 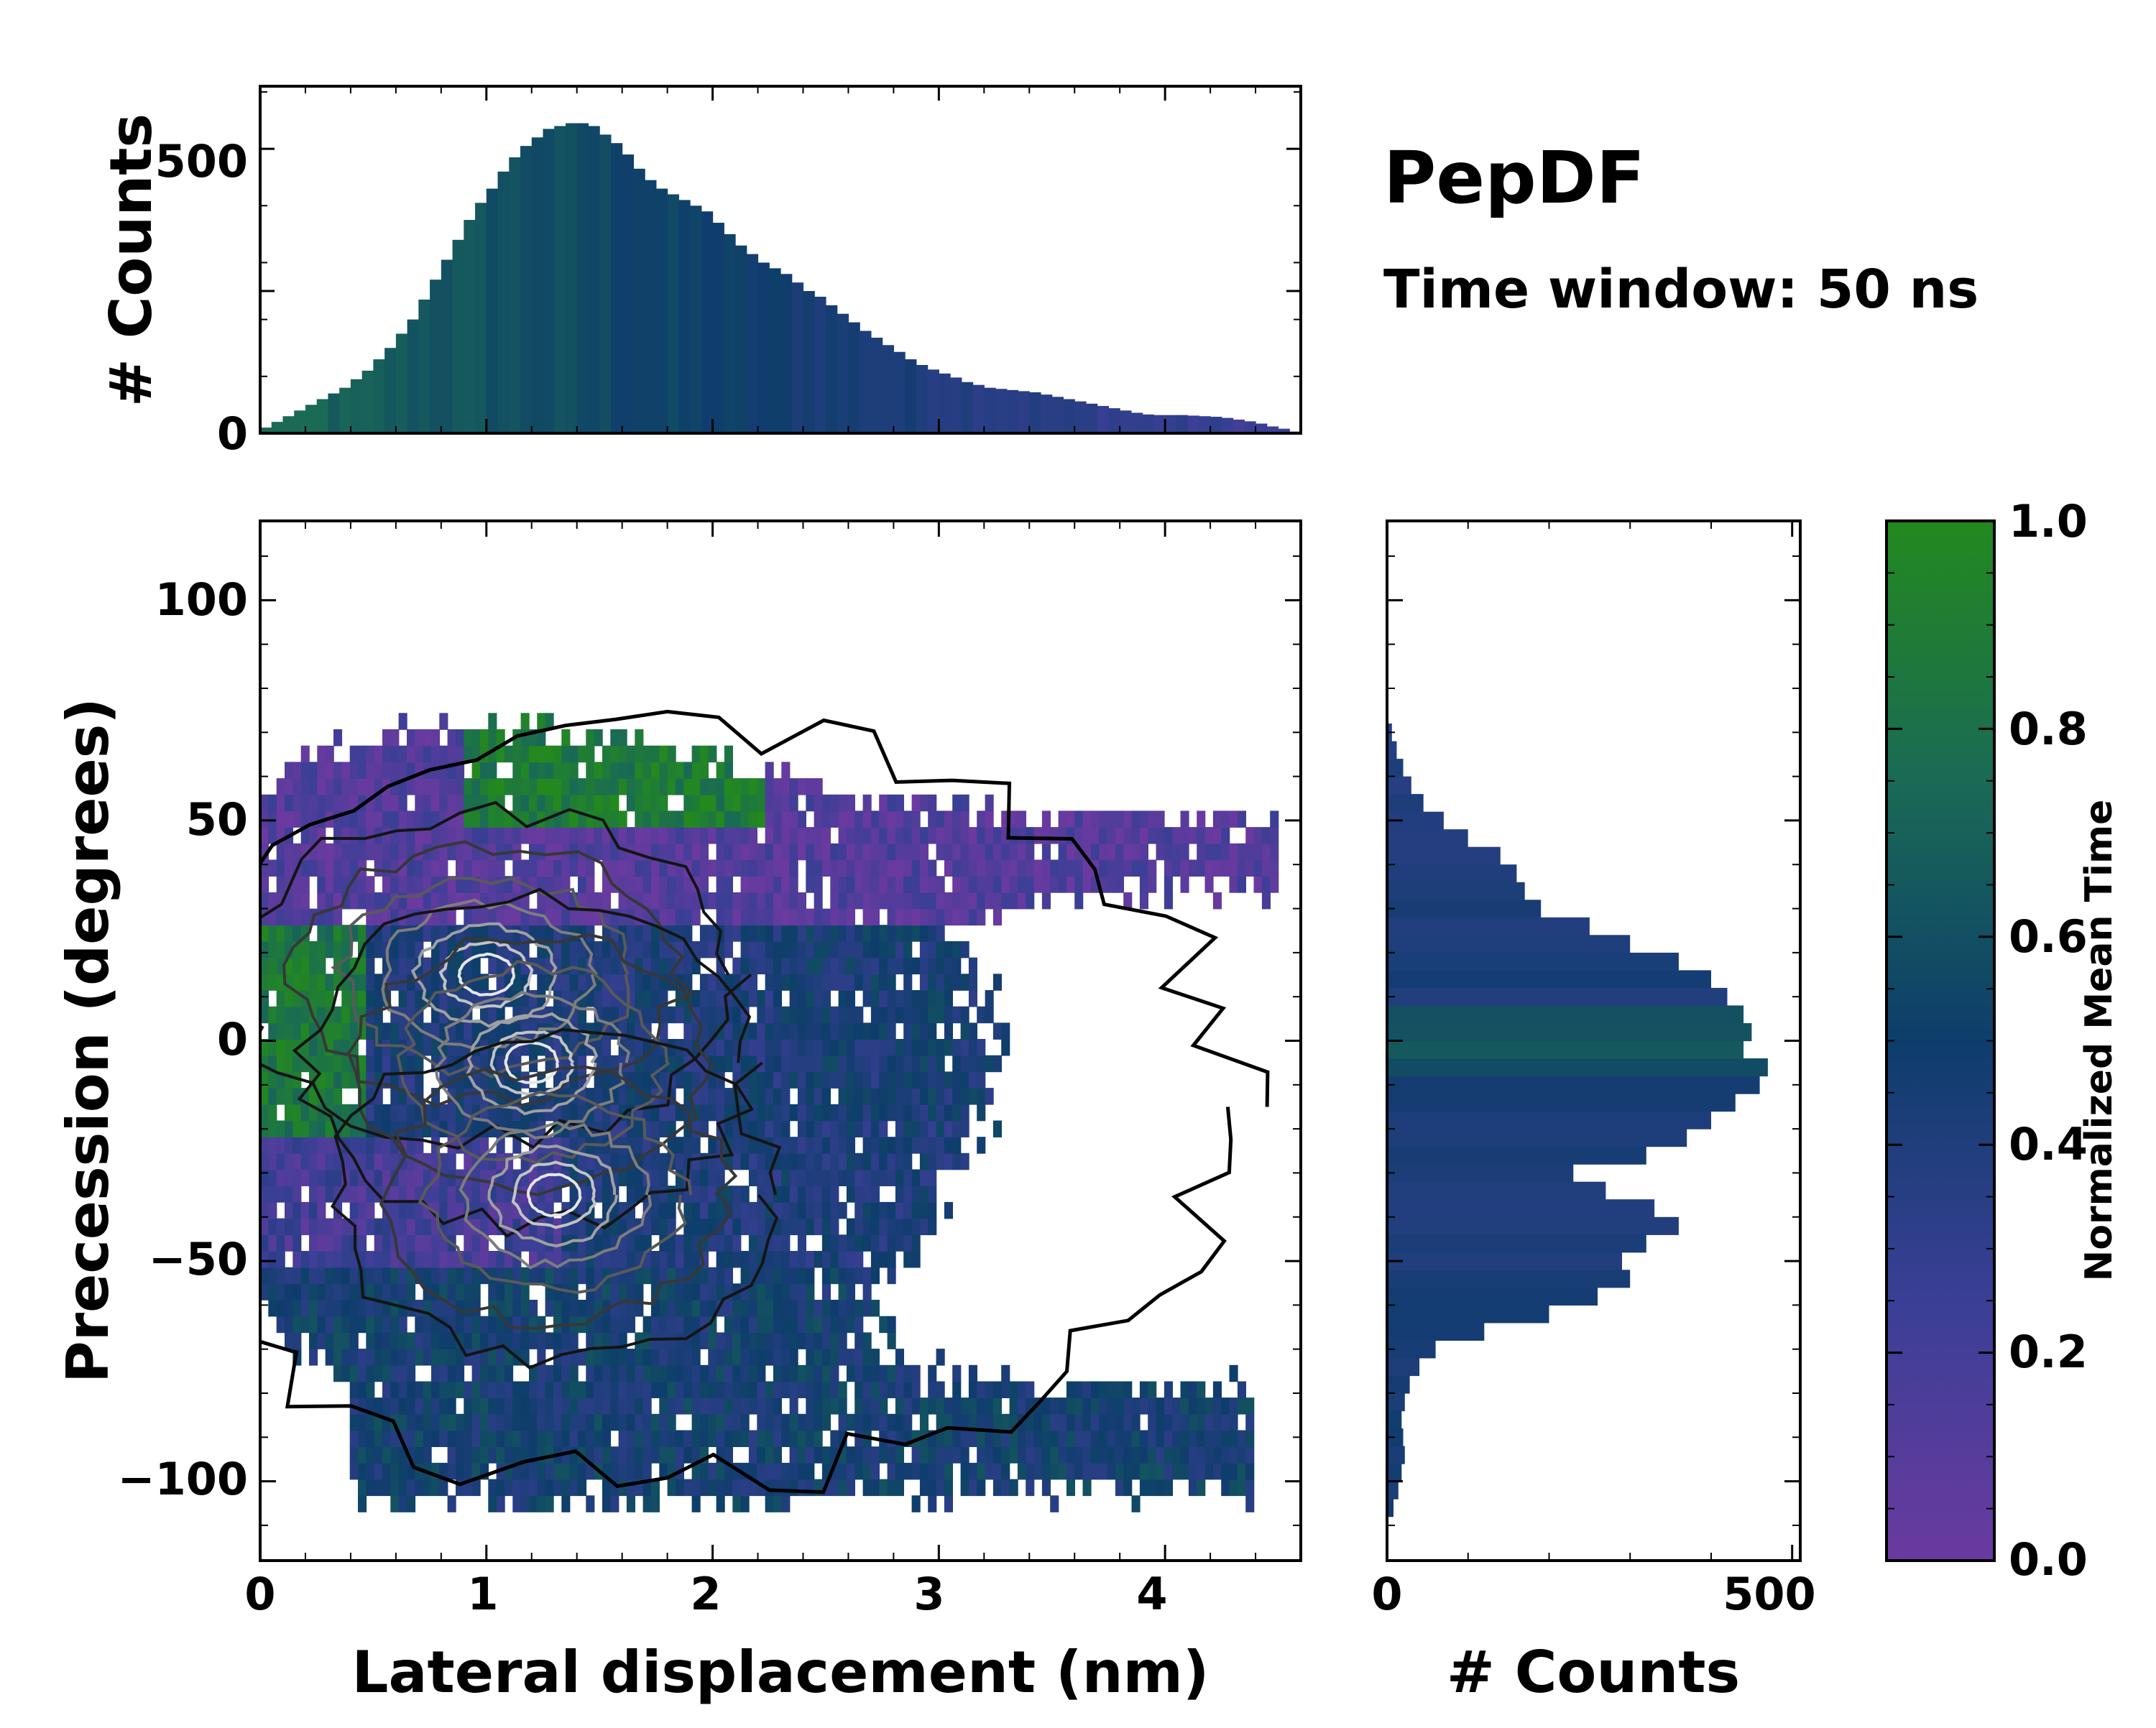 I want to click on right-histogram-ticks, so click(x=1593, y=1041).